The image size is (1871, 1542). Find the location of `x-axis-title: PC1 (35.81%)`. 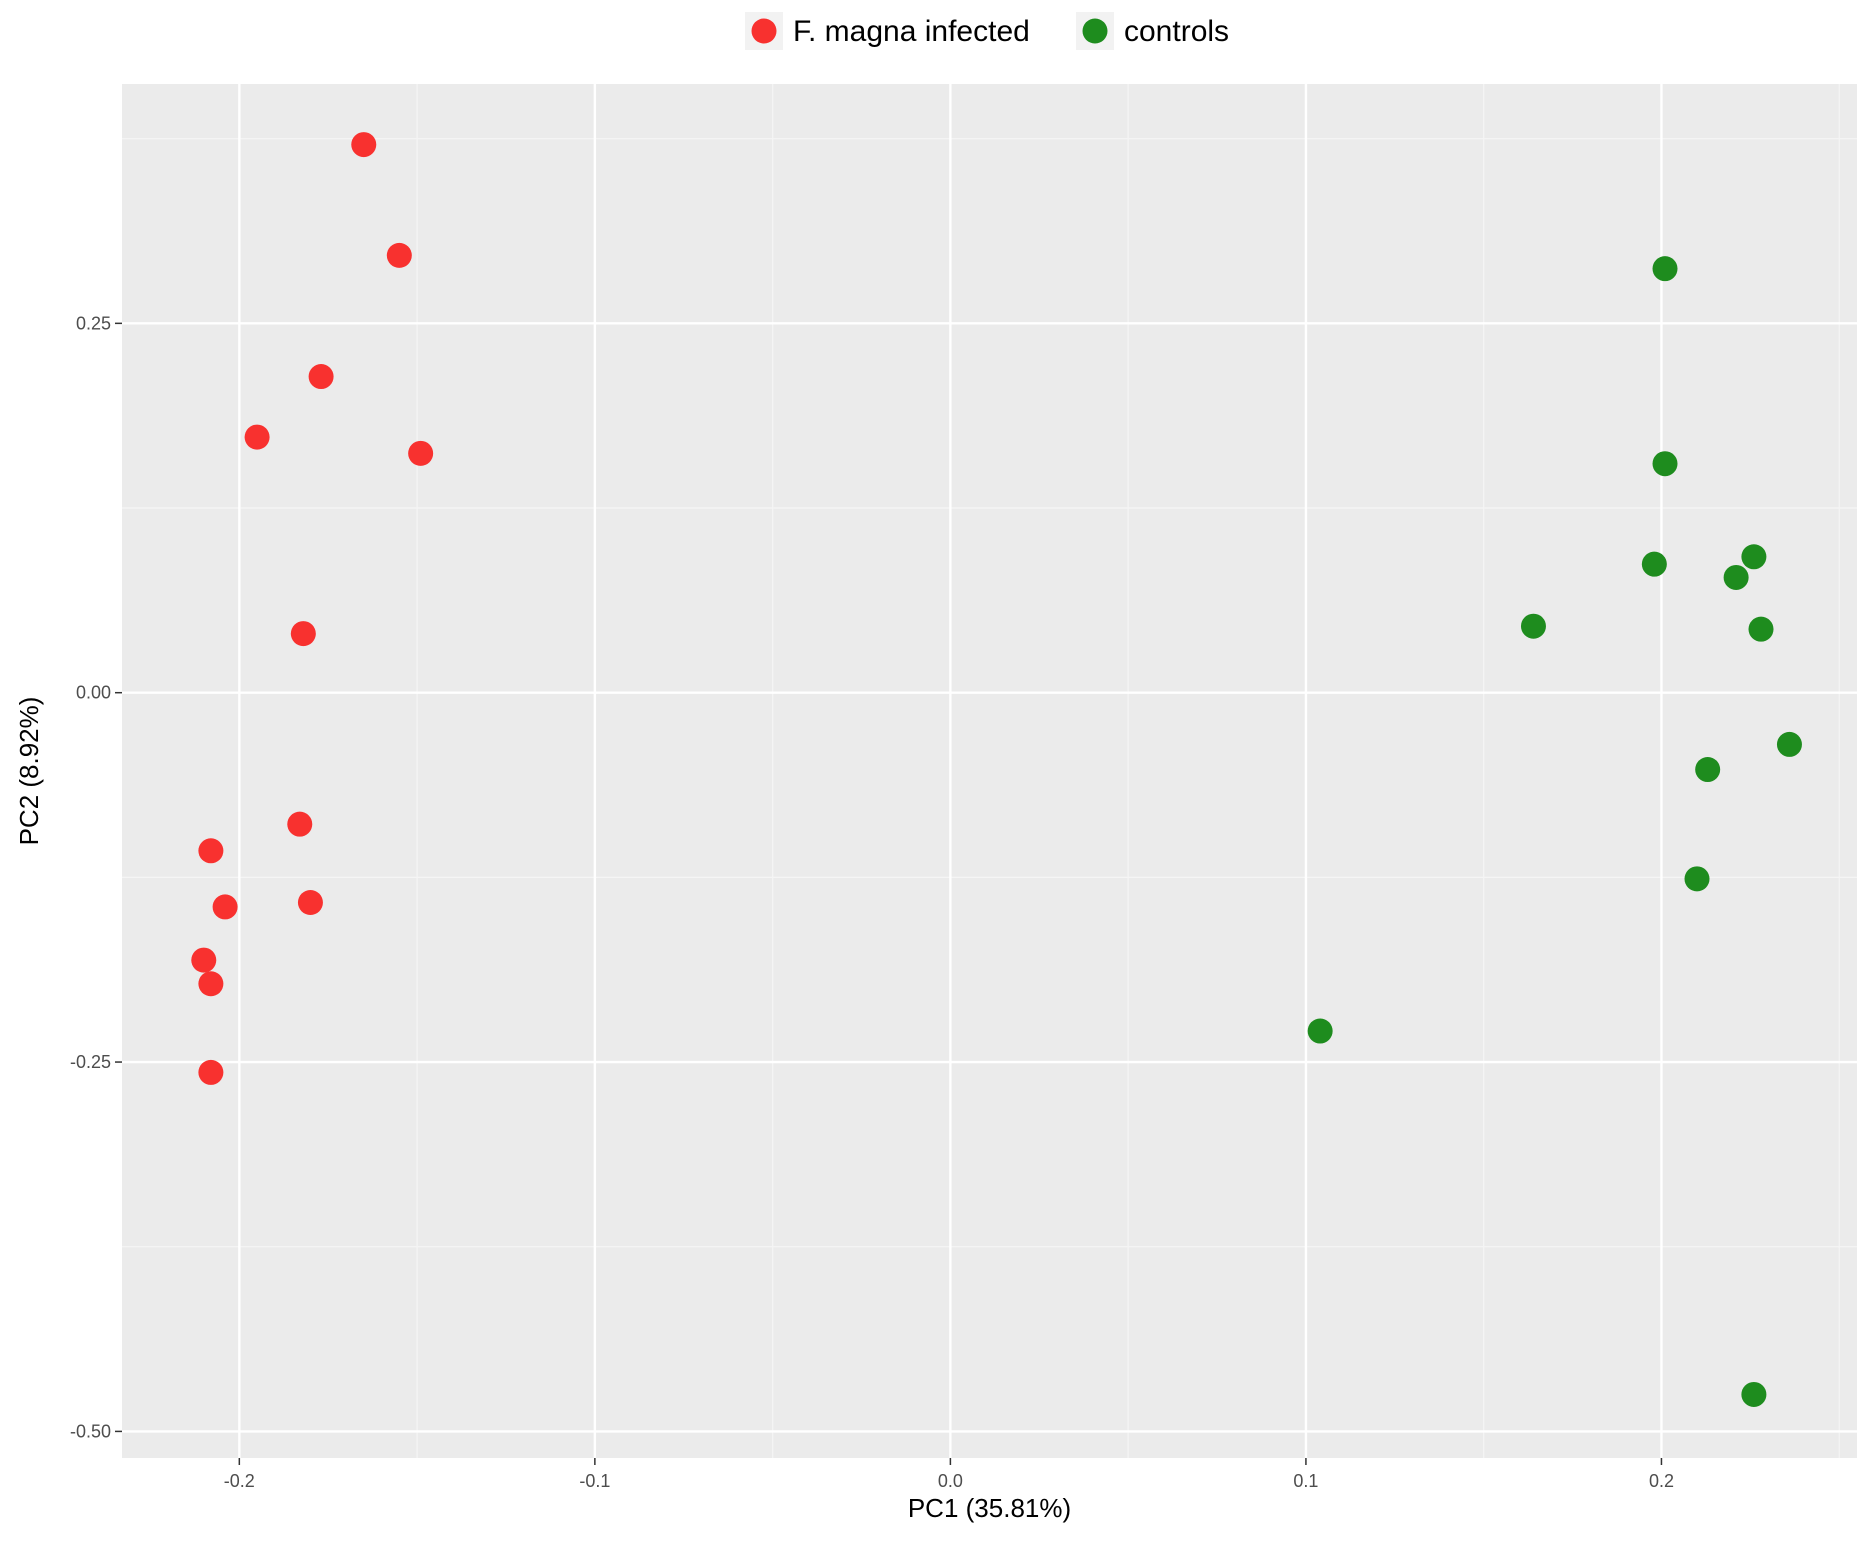

x-axis-title: PC1 (35.81%) is located at coordinates (989, 1508).